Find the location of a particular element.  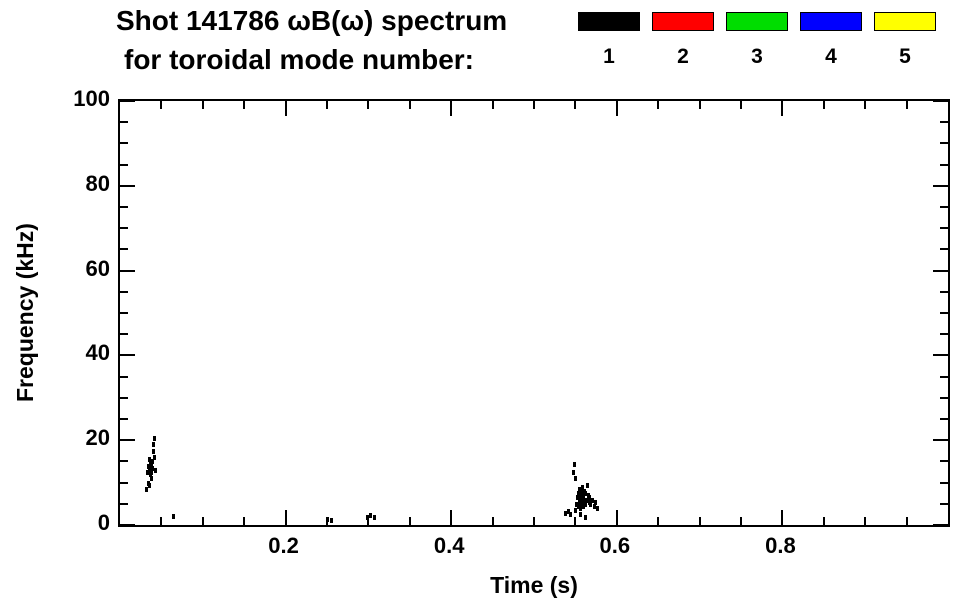

y-axis-title: Frequency (kHz) is located at coordinates (25, 313).